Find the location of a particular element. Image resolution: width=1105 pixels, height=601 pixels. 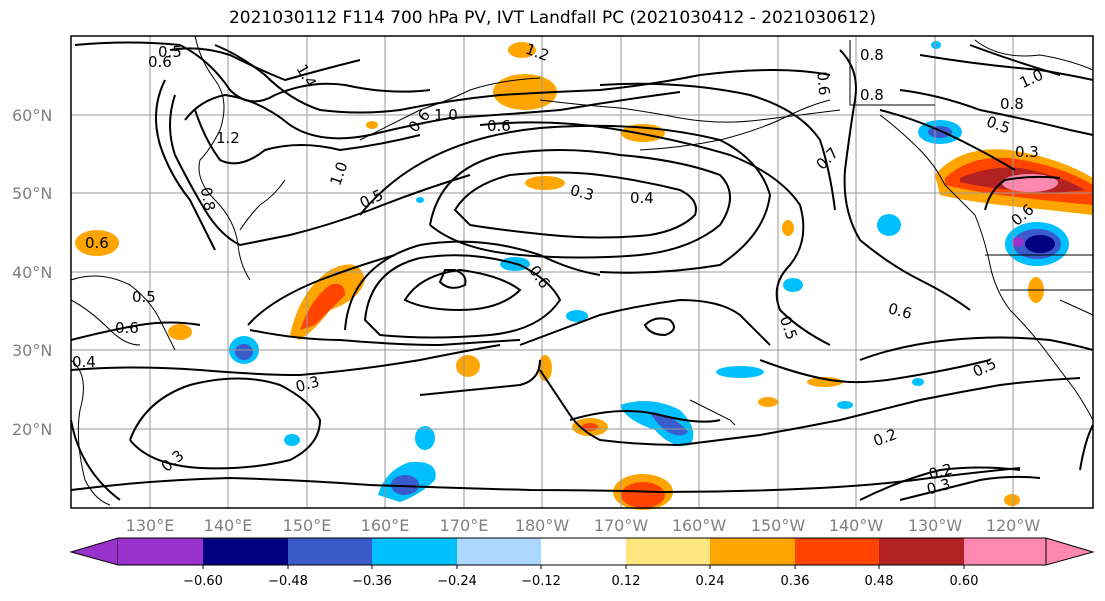

colorbar-extend-min is located at coordinates (94, 551).